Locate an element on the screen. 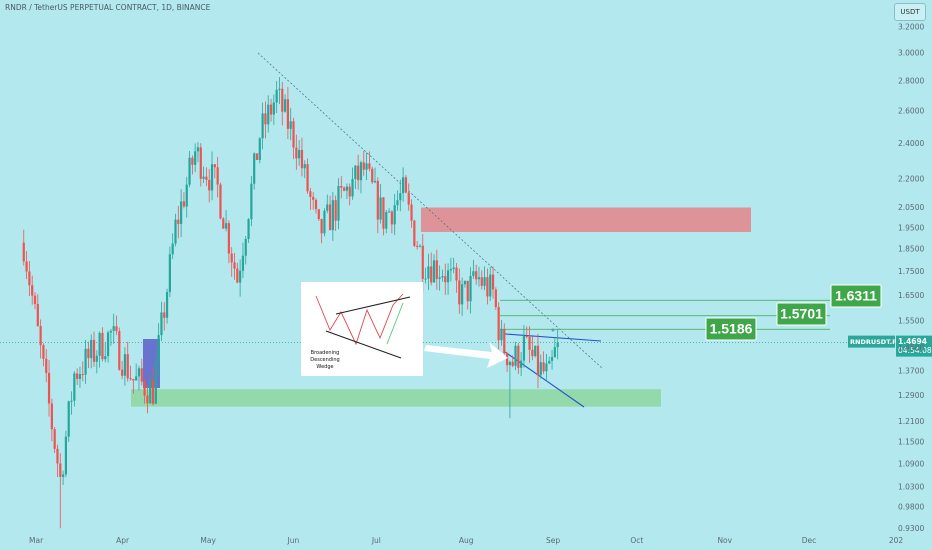  target-3-rect is located at coordinates (856, 296).